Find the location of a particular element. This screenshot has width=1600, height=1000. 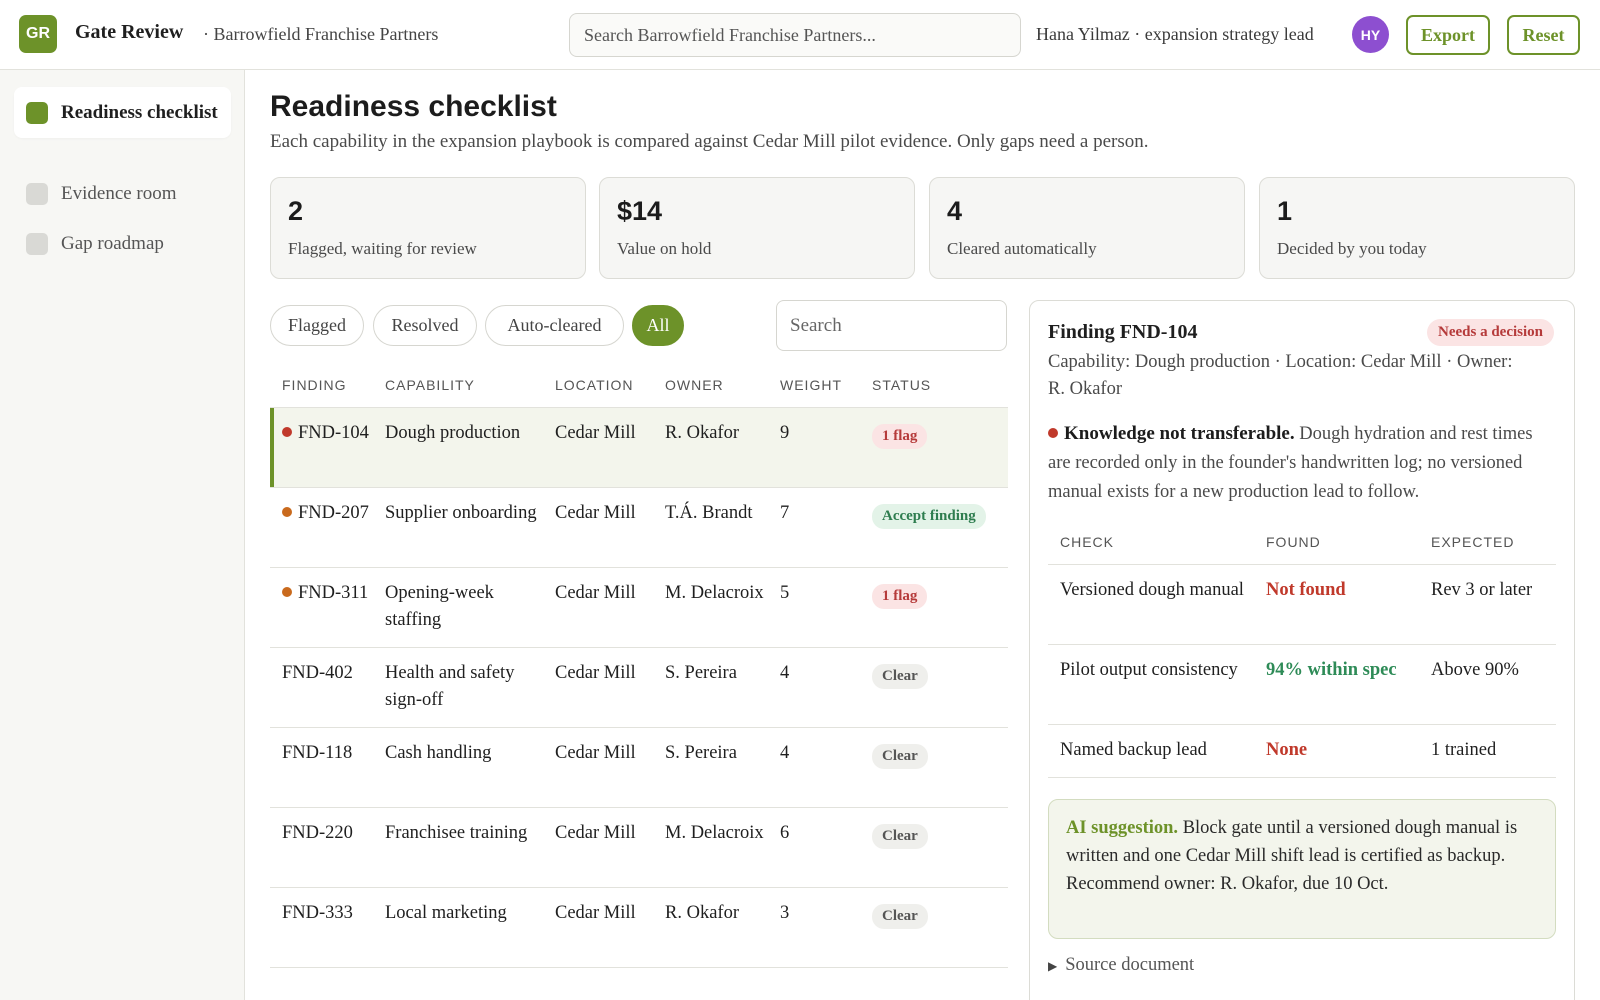

capability-cell: Opening-week staffing is located at coordinates (439, 606).